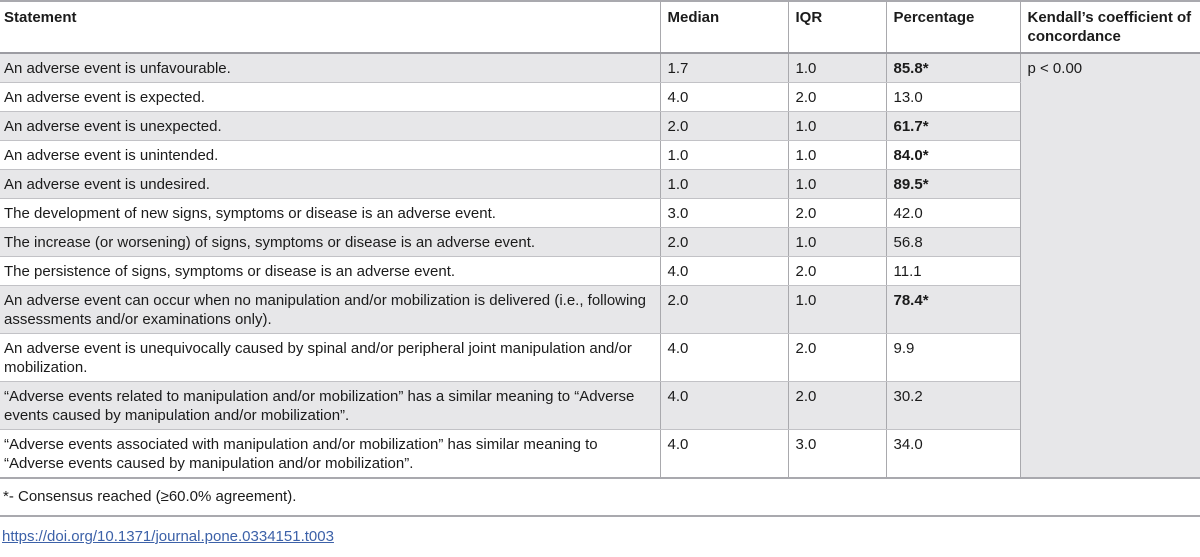  What do you see at coordinates (952, 242) in the screenshot?
I see `percentage-cell: 56.8` at bounding box center [952, 242].